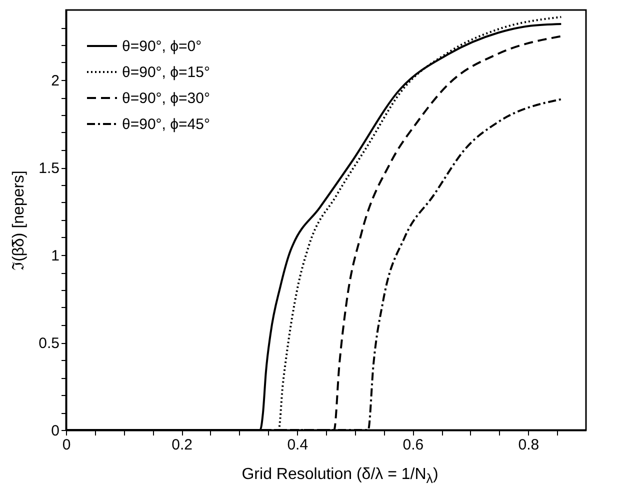 This screenshot has width=621, height=500. Describe the element at coordinates (66, 445) in the screenshot. I see `x-tick-label: 0` at that location.